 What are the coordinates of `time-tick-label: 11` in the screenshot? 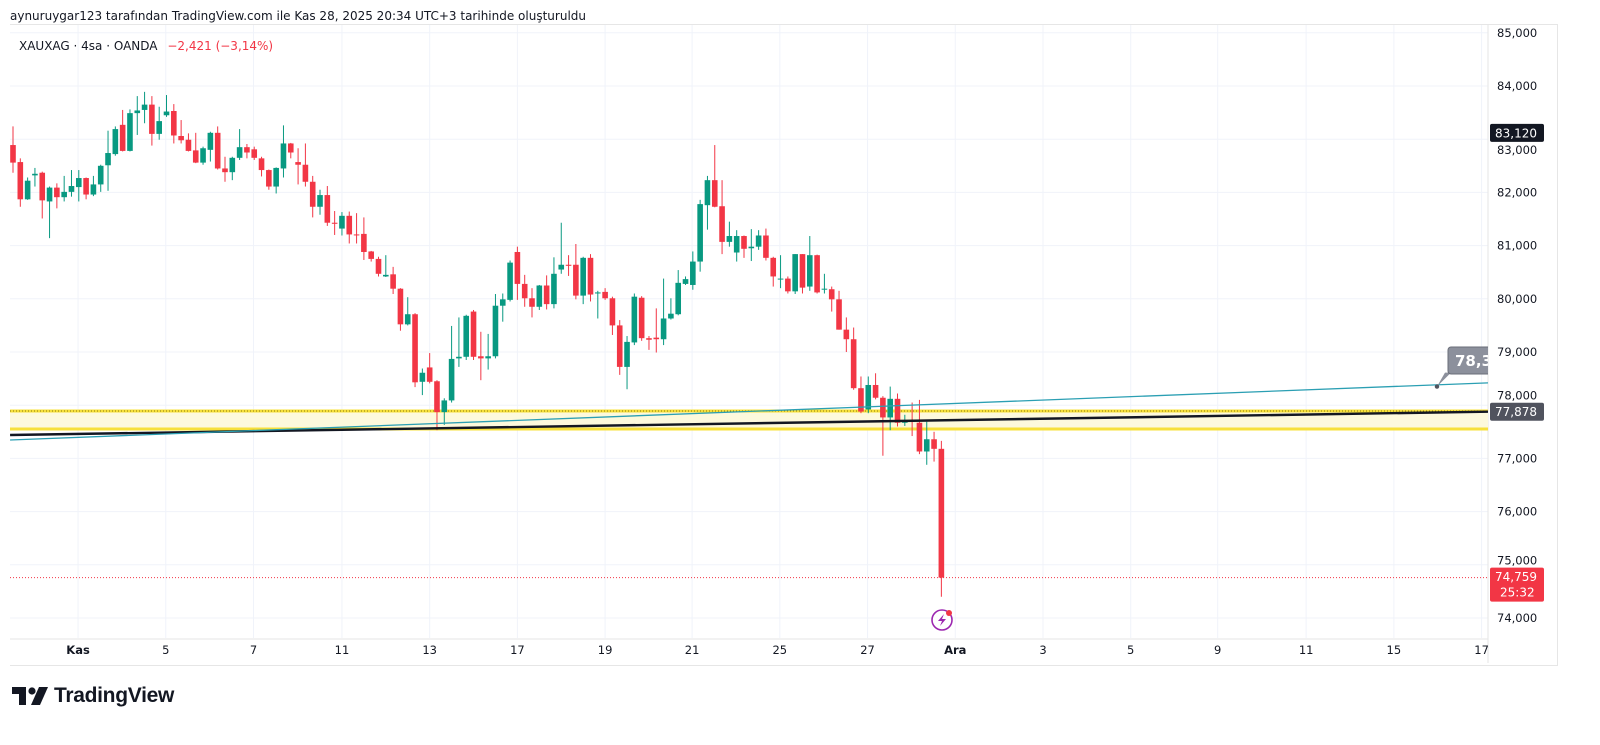 It's located at (1306, 650).